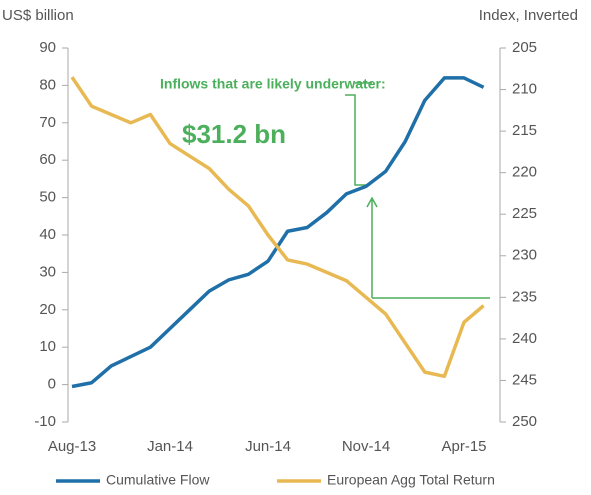 The width and height of the screenshot is (591, 495). I want to click on y2-tick-label: 225, so click(524, 213).